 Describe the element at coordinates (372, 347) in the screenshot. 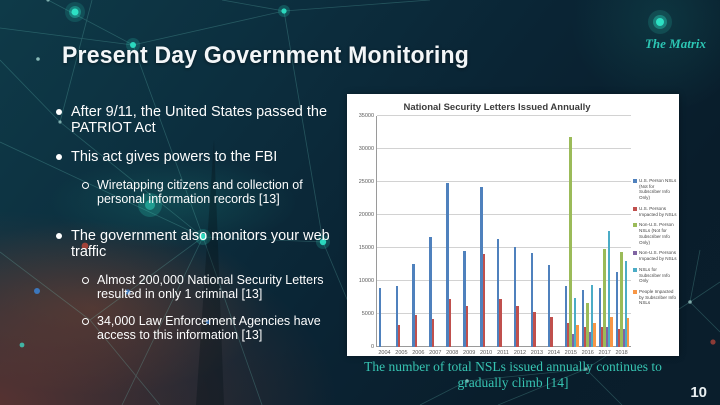

I see `y-axis-tick: 0` at that location.